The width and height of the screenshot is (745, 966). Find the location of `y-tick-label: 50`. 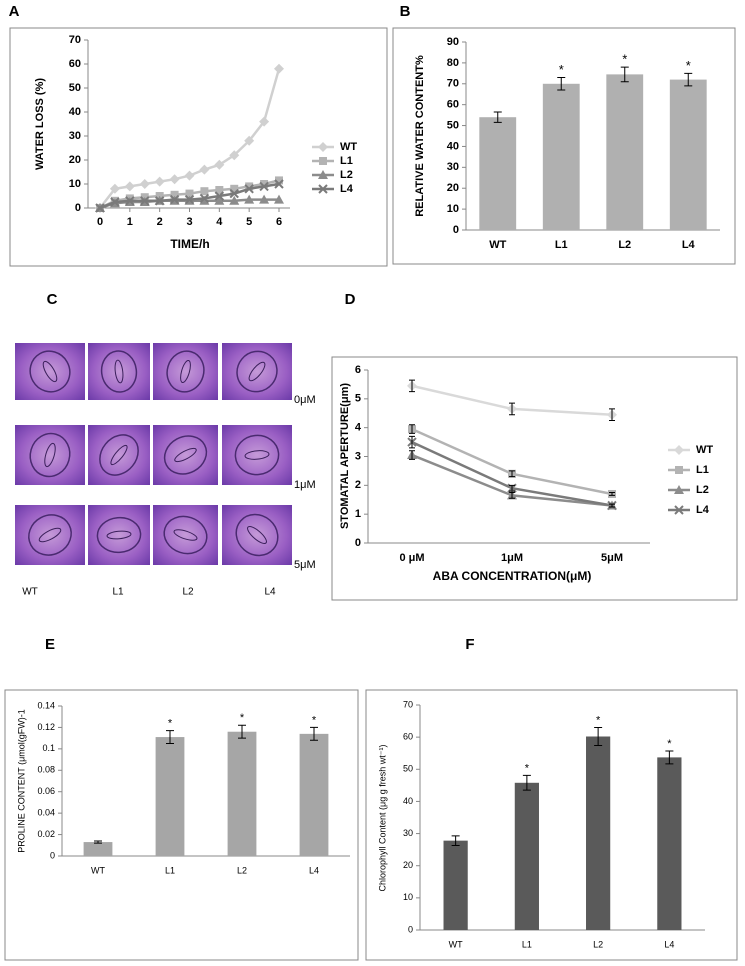

y-tick-label: 50 is located at coordinates (75, 88).